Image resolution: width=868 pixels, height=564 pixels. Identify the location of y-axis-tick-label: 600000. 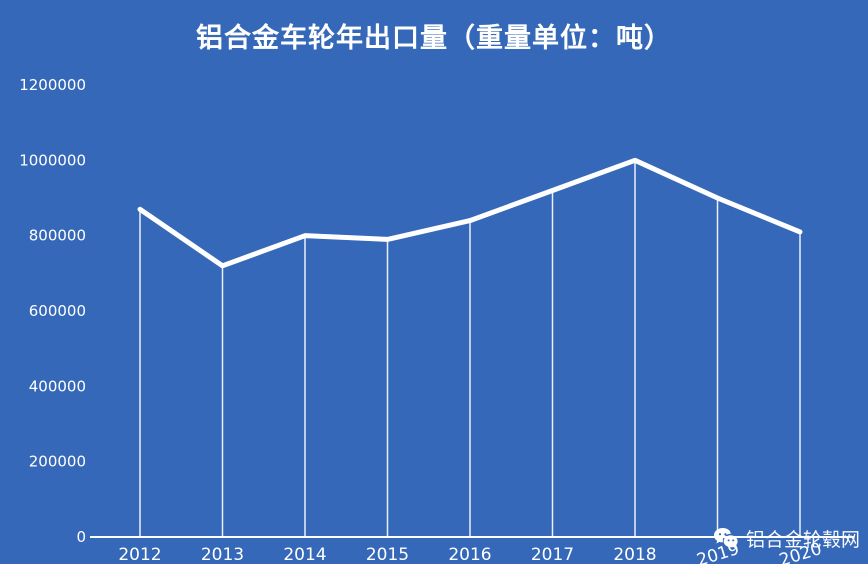
(57, 311).